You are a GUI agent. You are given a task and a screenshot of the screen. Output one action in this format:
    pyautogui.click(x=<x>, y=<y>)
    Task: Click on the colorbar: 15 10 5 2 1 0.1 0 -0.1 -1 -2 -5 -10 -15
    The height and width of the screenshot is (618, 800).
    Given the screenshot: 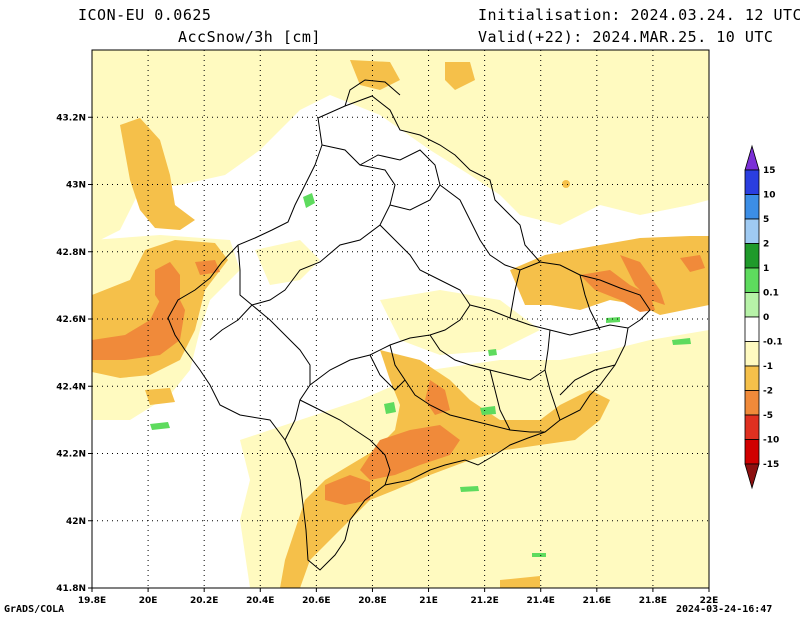 What is the action you would take?
    pyautogui.click(x=763, y=317)
    